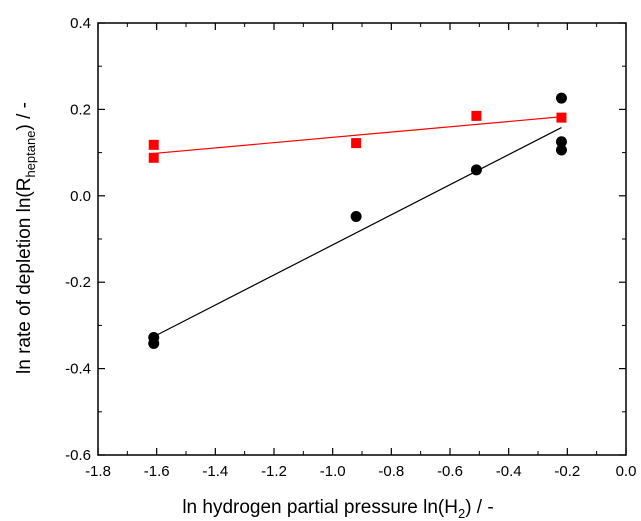 The height and width of the screenshot is (521, 641). What do you see at coordinates (98, 471) in the screenshot?
I see `x-tick-label: -1.8` at bounding box center [98, 471].